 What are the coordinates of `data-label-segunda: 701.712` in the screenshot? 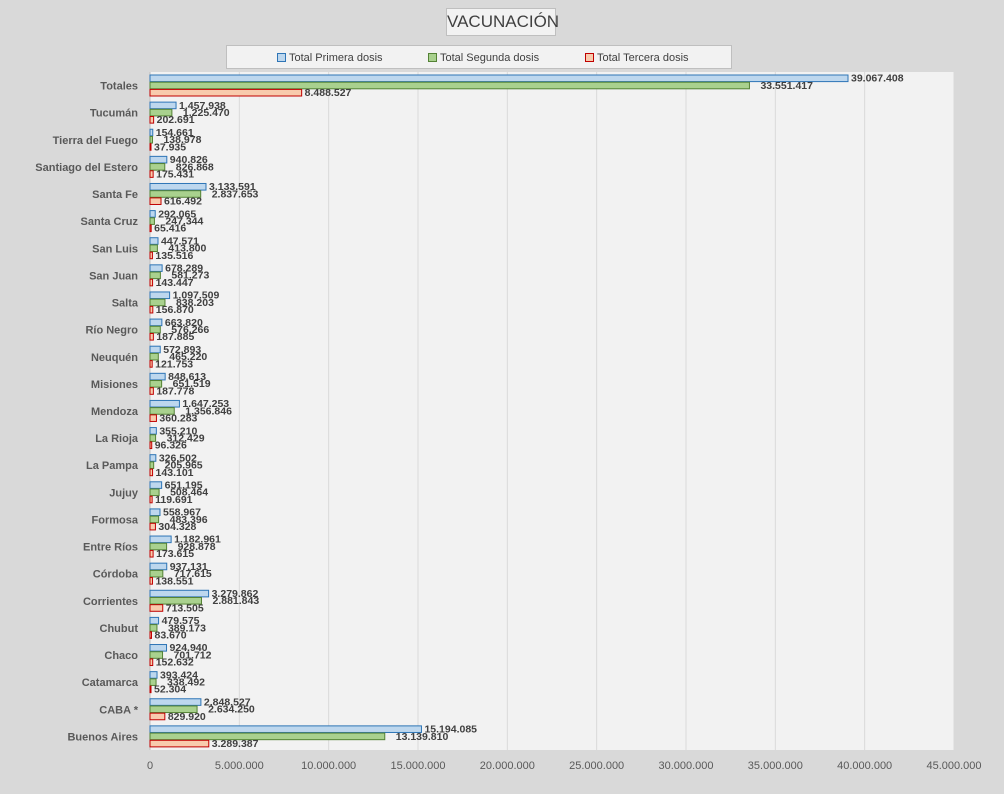 It's located at (193, 655).